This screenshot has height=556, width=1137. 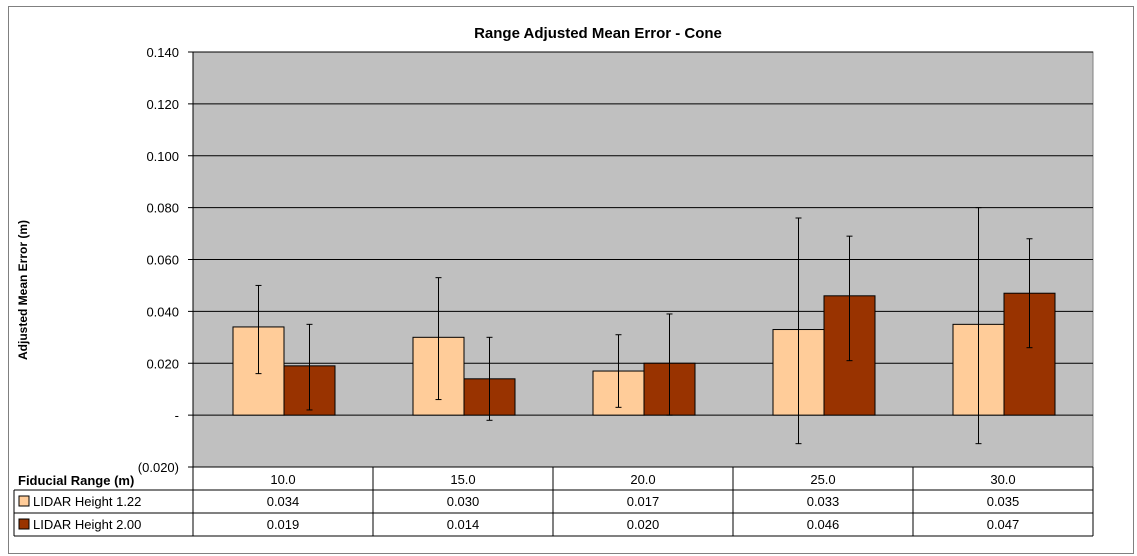 I want to click on data-label: 0.033, so click(x=823, y=501).